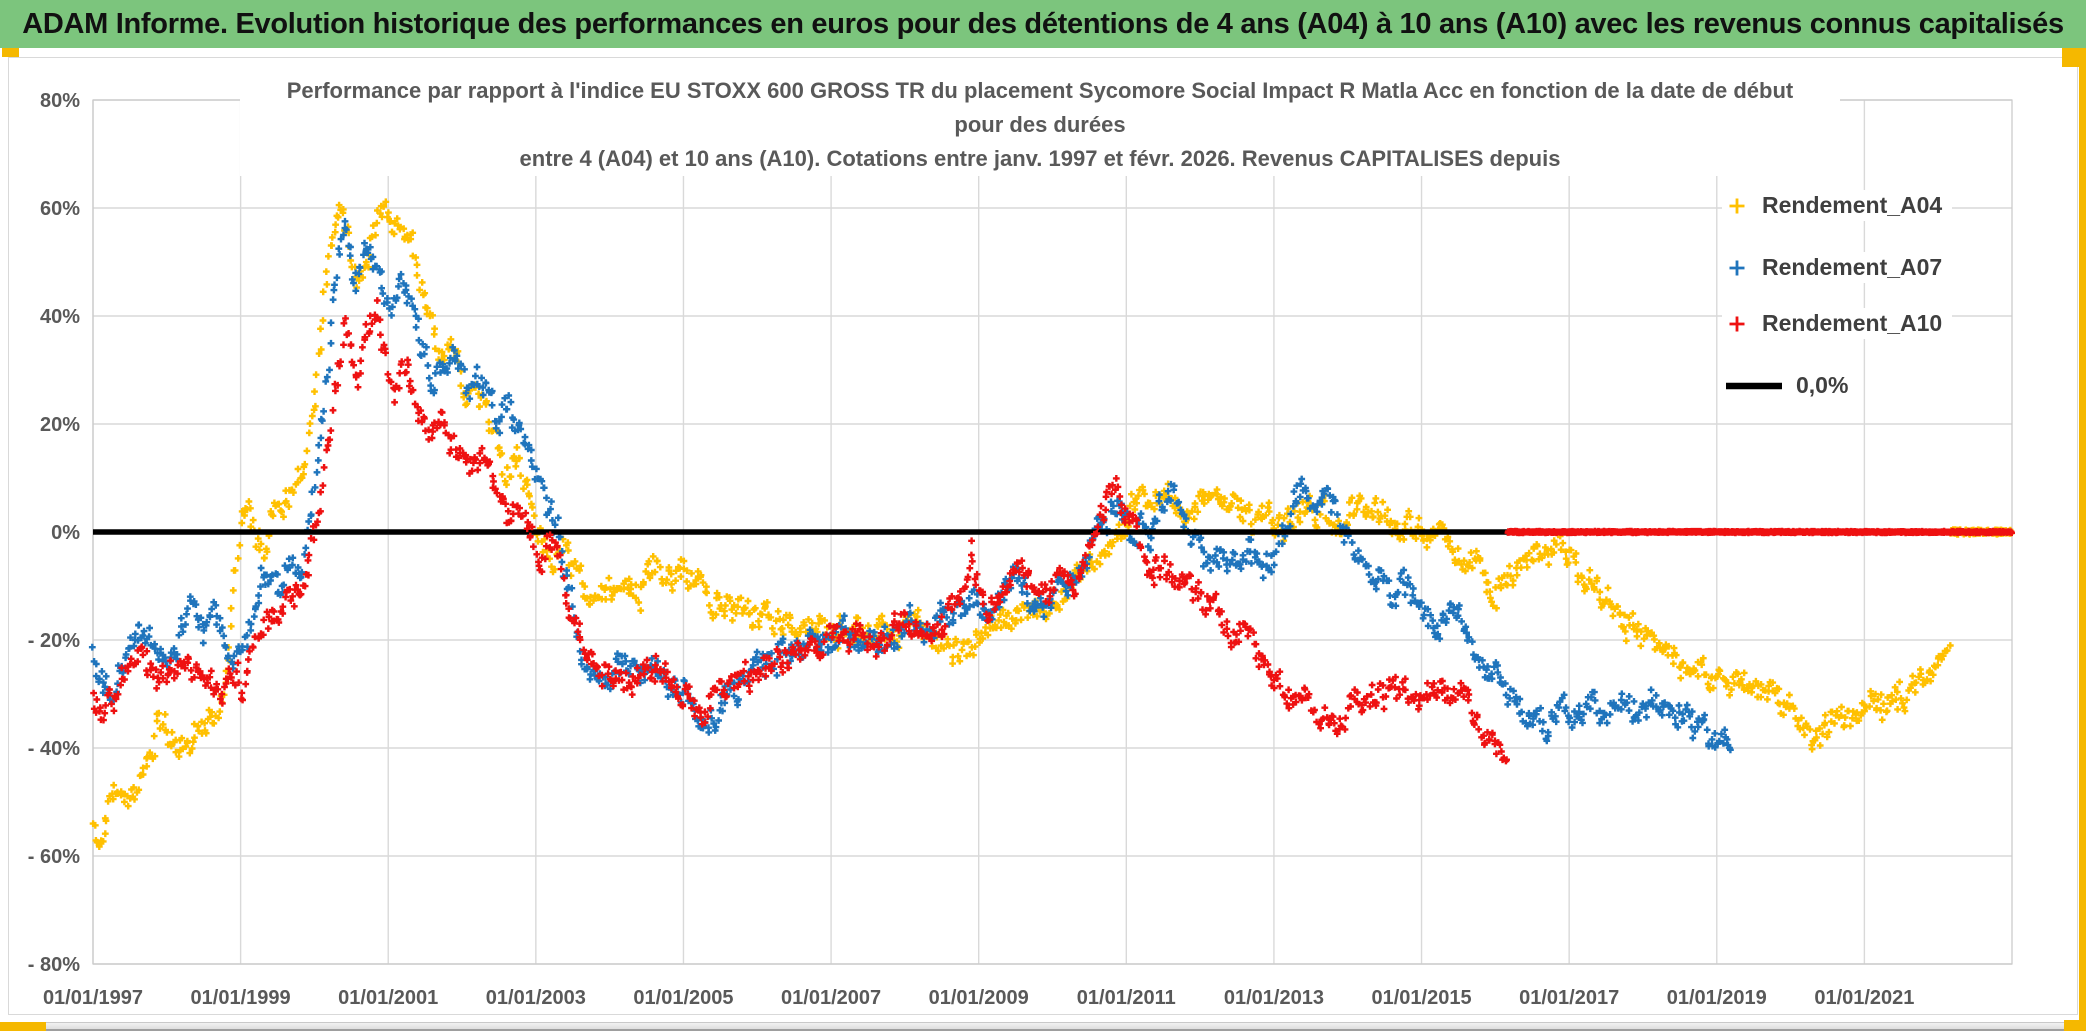  I want to click on x-axis-label: 01/01/2021, so click(1864, 998).